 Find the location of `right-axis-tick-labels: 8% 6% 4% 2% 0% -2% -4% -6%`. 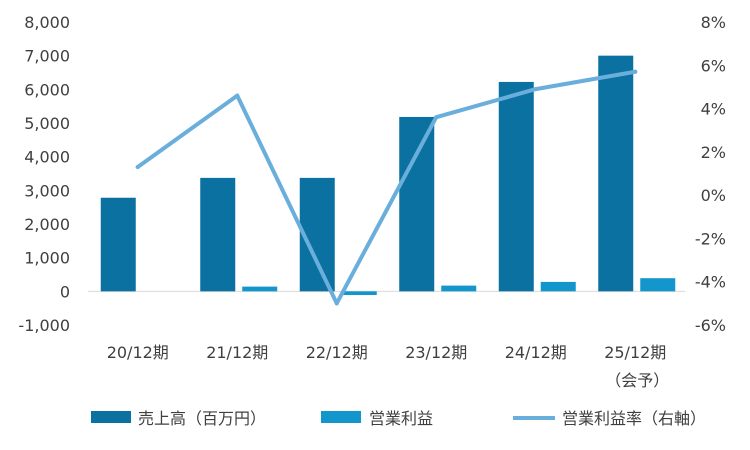

right-axis-tick-labels: 8% 6% 4% 2% 0% -2% -4% -6% is located at coordinates (710, 174).